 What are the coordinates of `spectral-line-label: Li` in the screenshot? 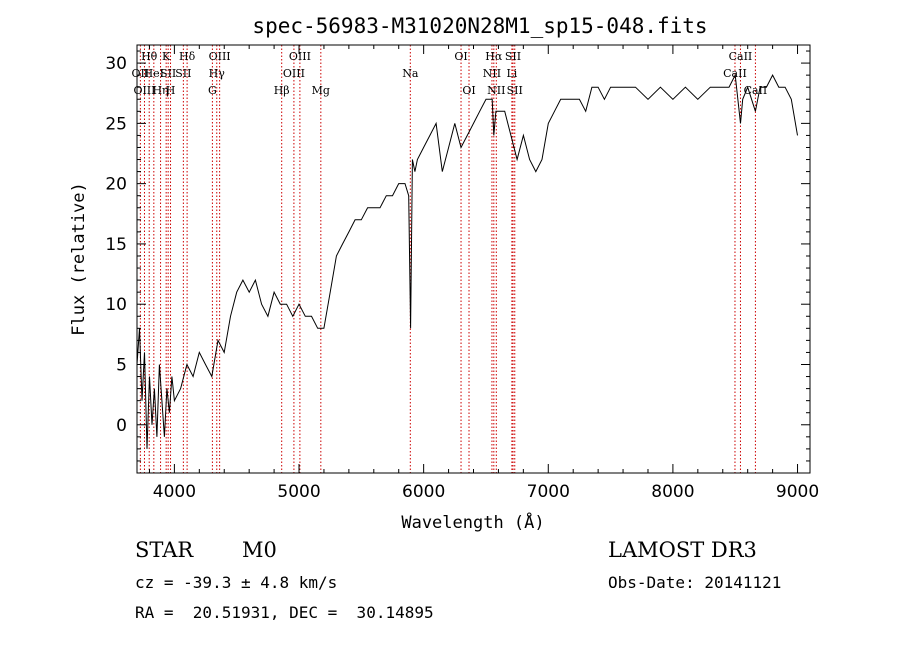 It's located at (511, 73).